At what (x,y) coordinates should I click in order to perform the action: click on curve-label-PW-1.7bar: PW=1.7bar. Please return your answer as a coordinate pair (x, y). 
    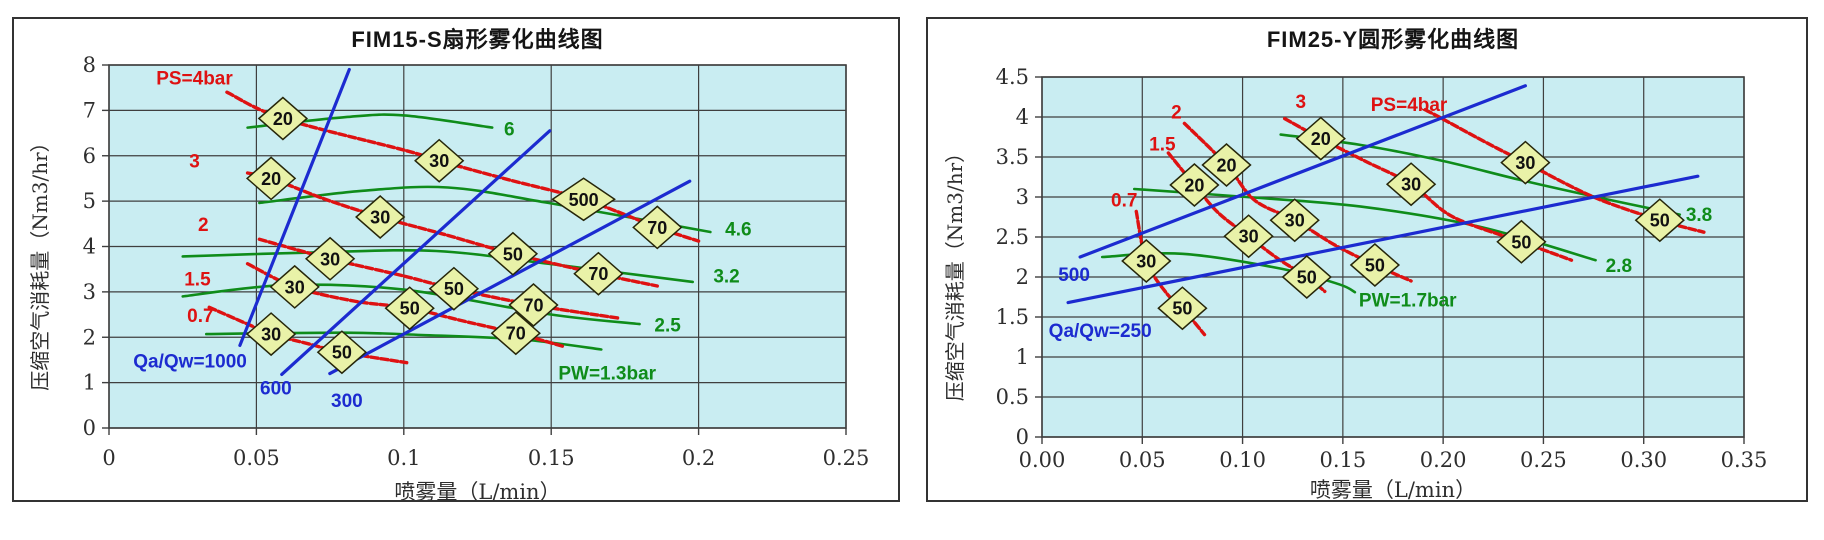
    Looking at the image, I should click on (1408, 300).